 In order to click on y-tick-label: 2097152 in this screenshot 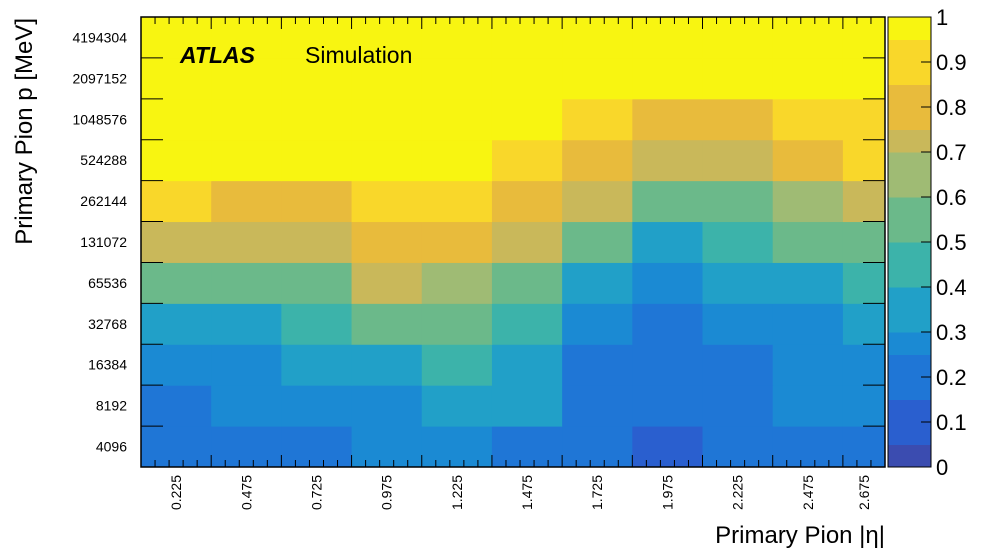, I will do `click(99, 78)`.